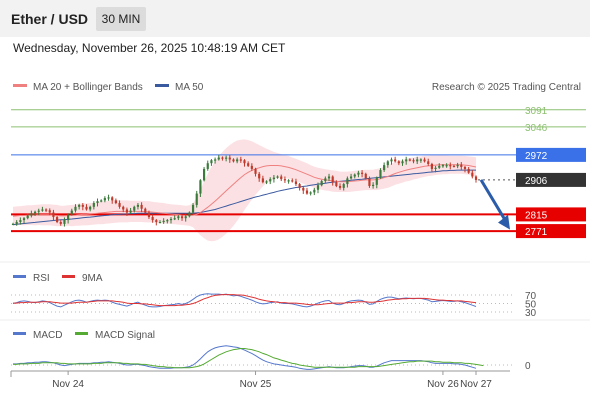  I want to click on target-level-label: 3046, so click(536, 128).